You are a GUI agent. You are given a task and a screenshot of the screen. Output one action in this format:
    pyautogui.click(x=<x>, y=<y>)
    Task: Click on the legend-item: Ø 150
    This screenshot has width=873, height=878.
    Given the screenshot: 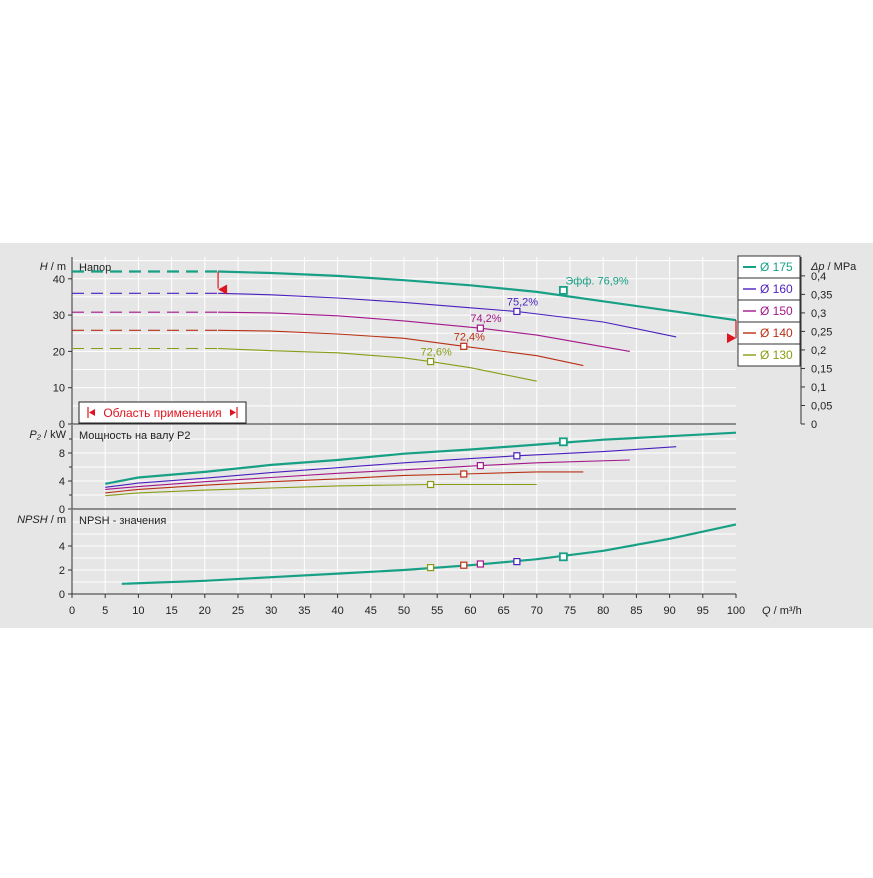 What is the action you would take?
    pyautogui.click(x=769, y=311)
    